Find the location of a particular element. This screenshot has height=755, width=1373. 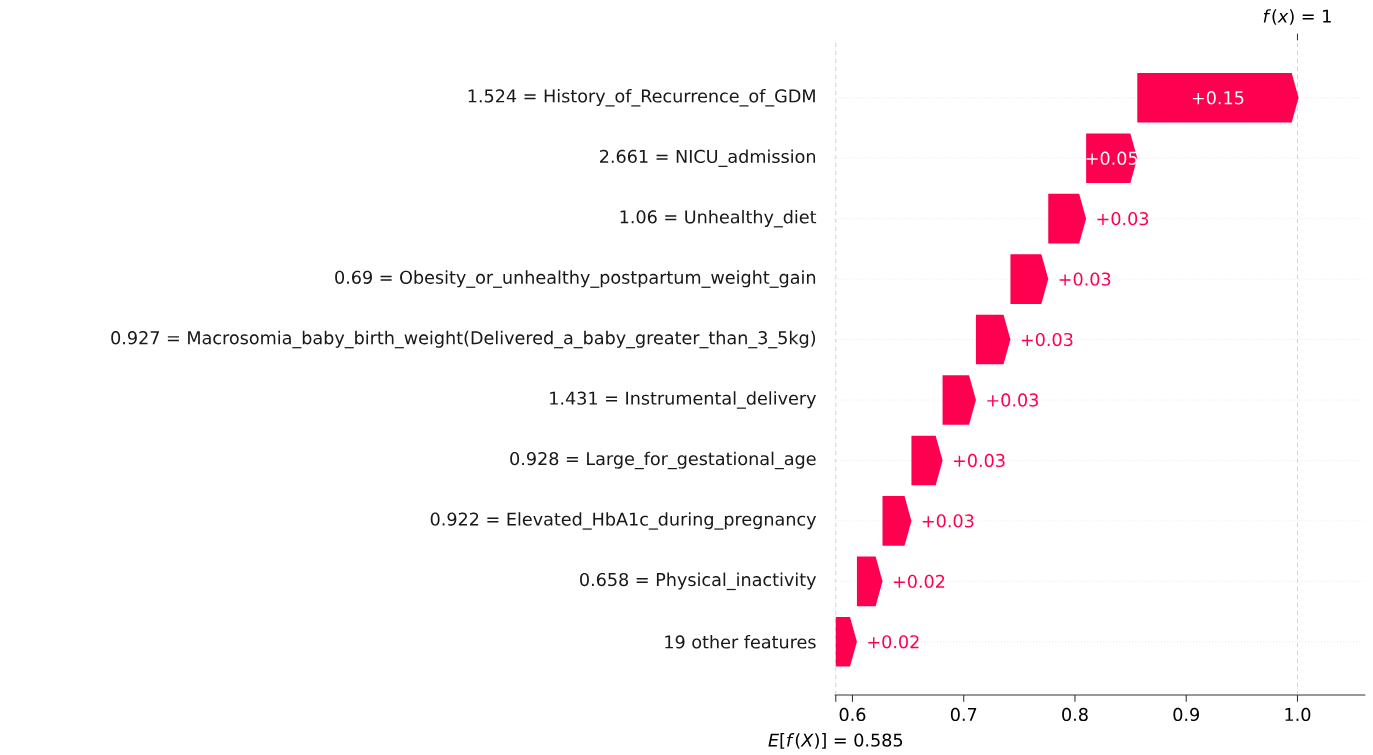

y-tick-label: 0.927 = Macrosomia_baby_birth_weight(Delivered_a_baby_greater_than_3_5kg) is located at coordinates (463, 339).